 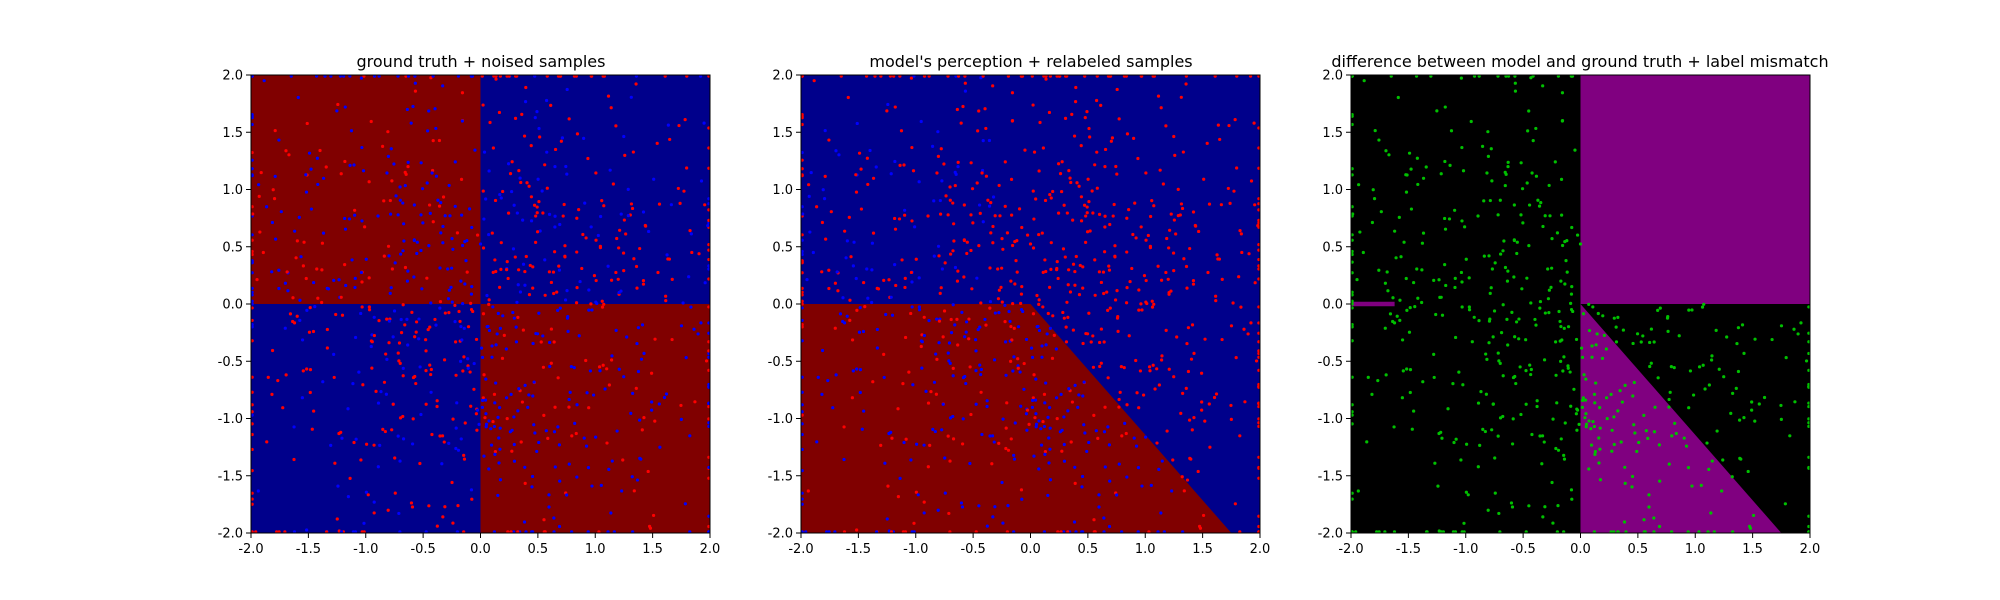 What do you see at coordinates (232, 305) in the screenshot?
I see `y-tick-label: 0.0` at bounding box center [232, 305].